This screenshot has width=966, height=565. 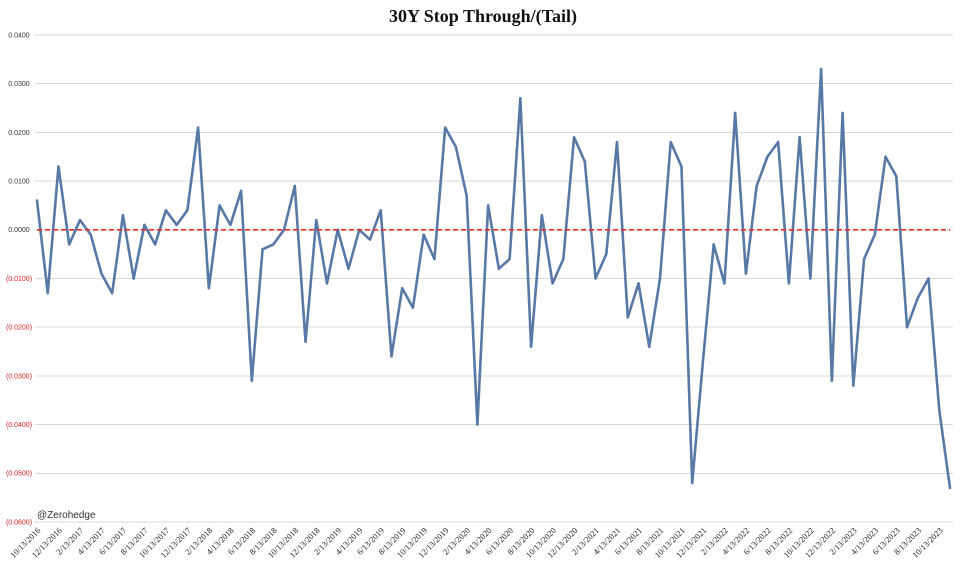 What do you see at coordinates (19, 328) in the screenshot?
I see `y-tick-label: (0.0200)` at bounding box center [19, 328].